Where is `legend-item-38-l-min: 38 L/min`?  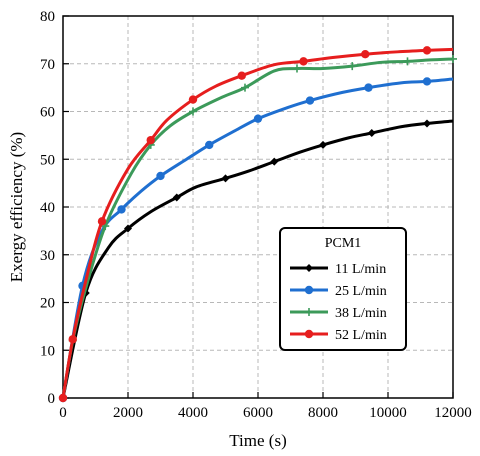 legend-item-38-l-min: 38 L/min is located at coordinates (338, 313).